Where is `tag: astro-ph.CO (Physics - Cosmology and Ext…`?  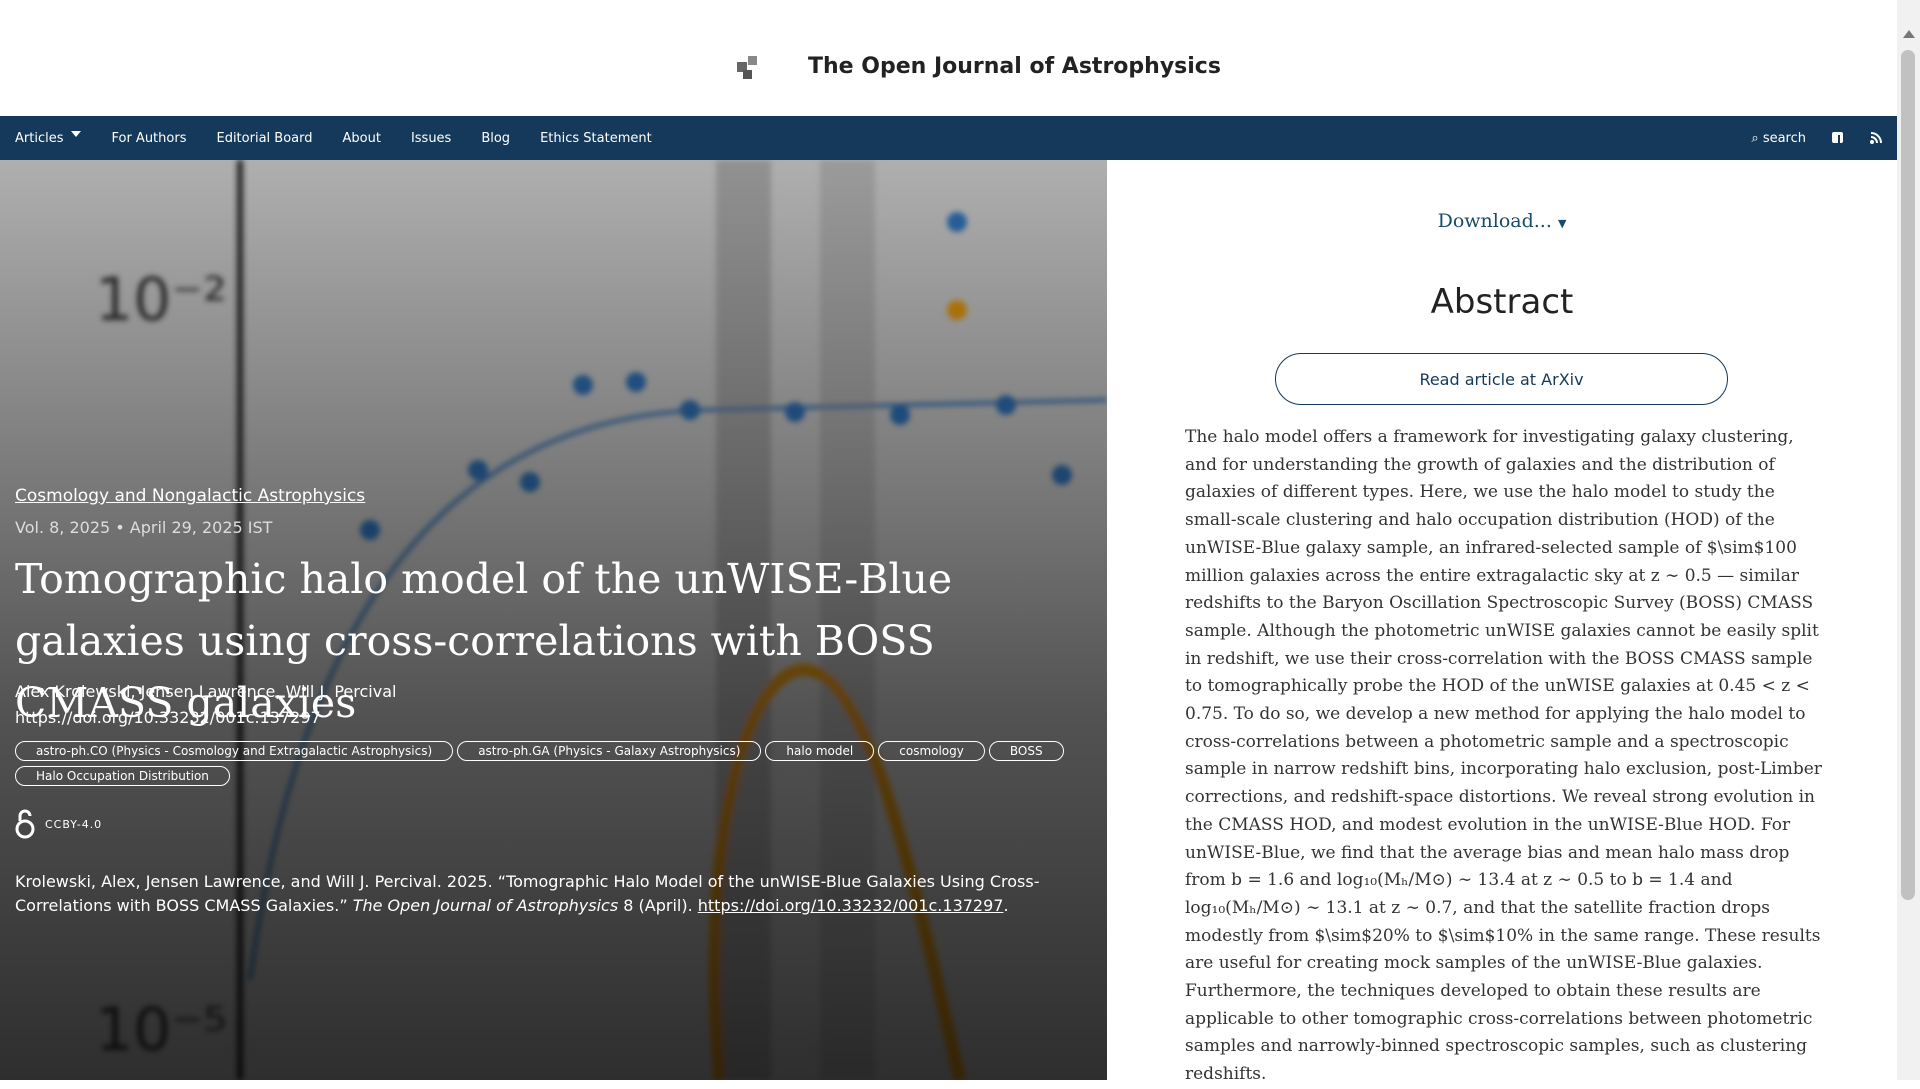
tag: astro-ph.CO (Physics - Cosmology and Ext… is located at coordinates (234, 751).